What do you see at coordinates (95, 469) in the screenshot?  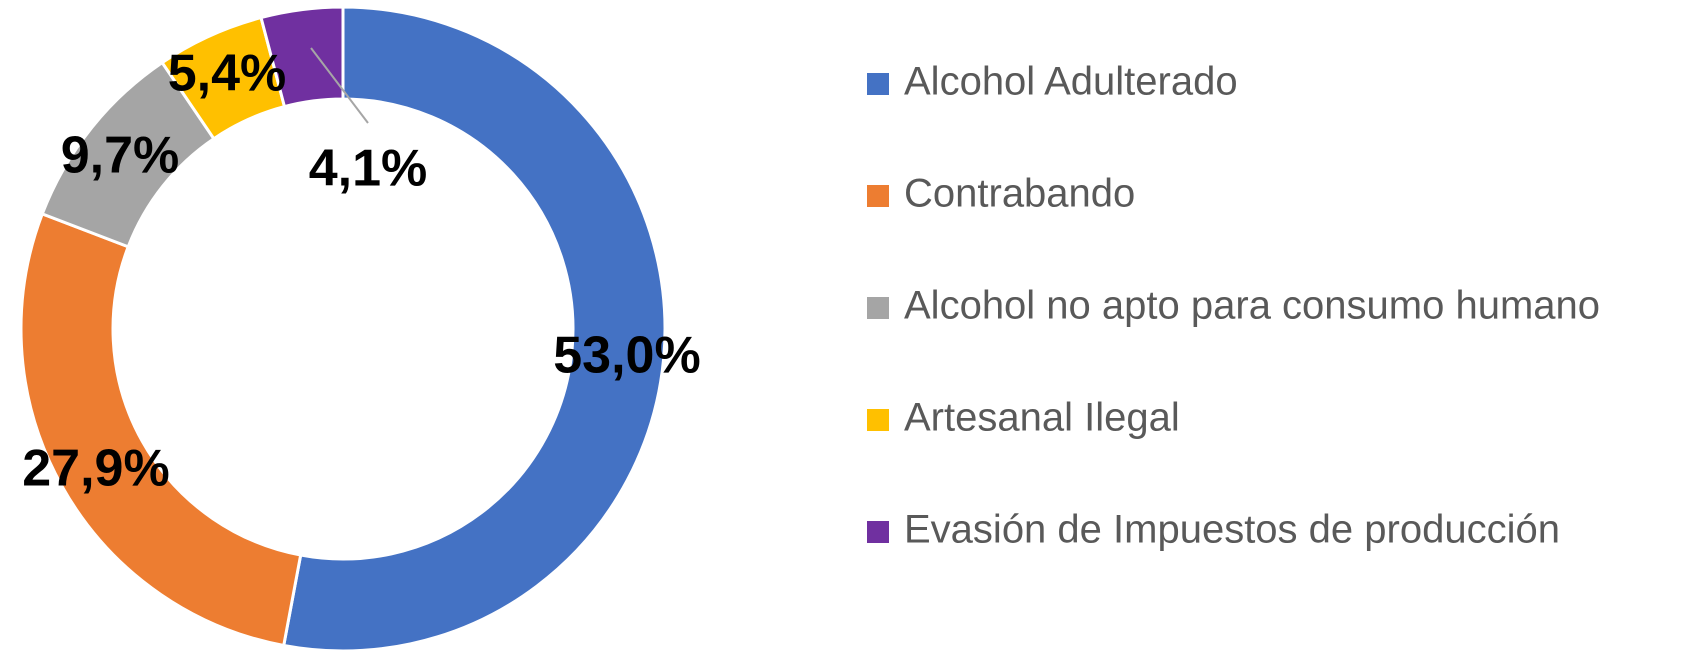 I see `data-label: 27,9%` at bounding box center [95, 469].